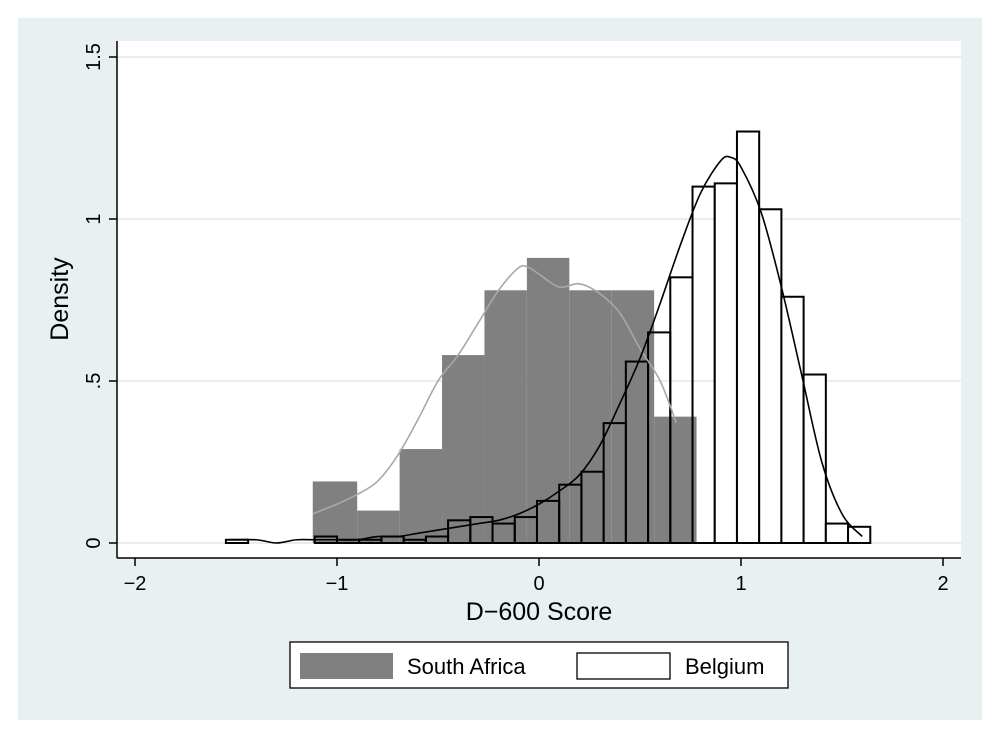 The image size is (1000, 738). Describe the element at coordinates (539, 612) in the screenshot. I see `x-axis-title: D−600 Score` at that location.